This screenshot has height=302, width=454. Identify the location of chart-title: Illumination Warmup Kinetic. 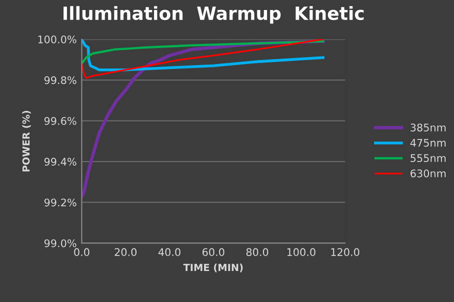
(214, 15).